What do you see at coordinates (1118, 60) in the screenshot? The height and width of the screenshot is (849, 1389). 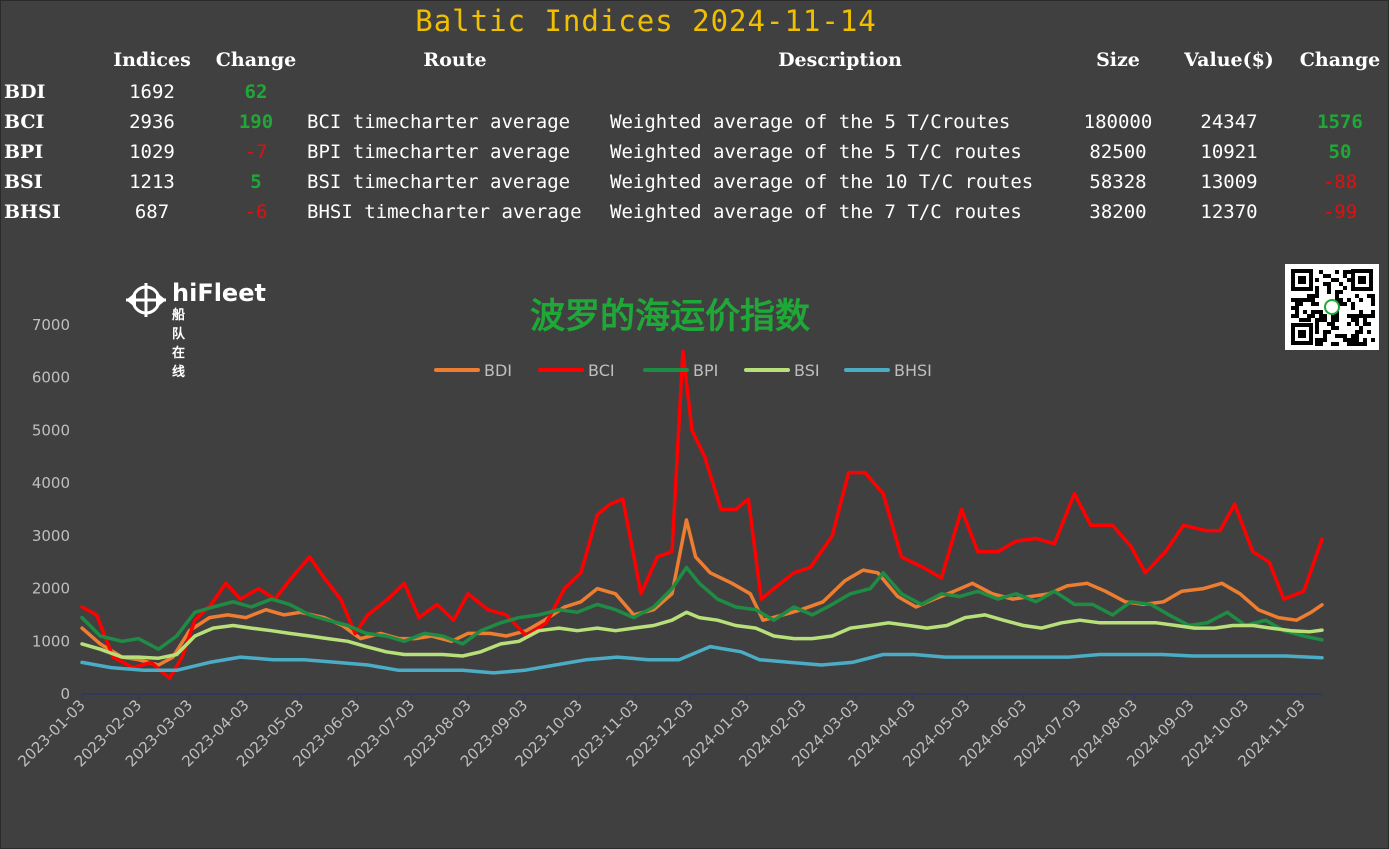 I see `col-header-size: Size` at bounding box center [1118, 60].